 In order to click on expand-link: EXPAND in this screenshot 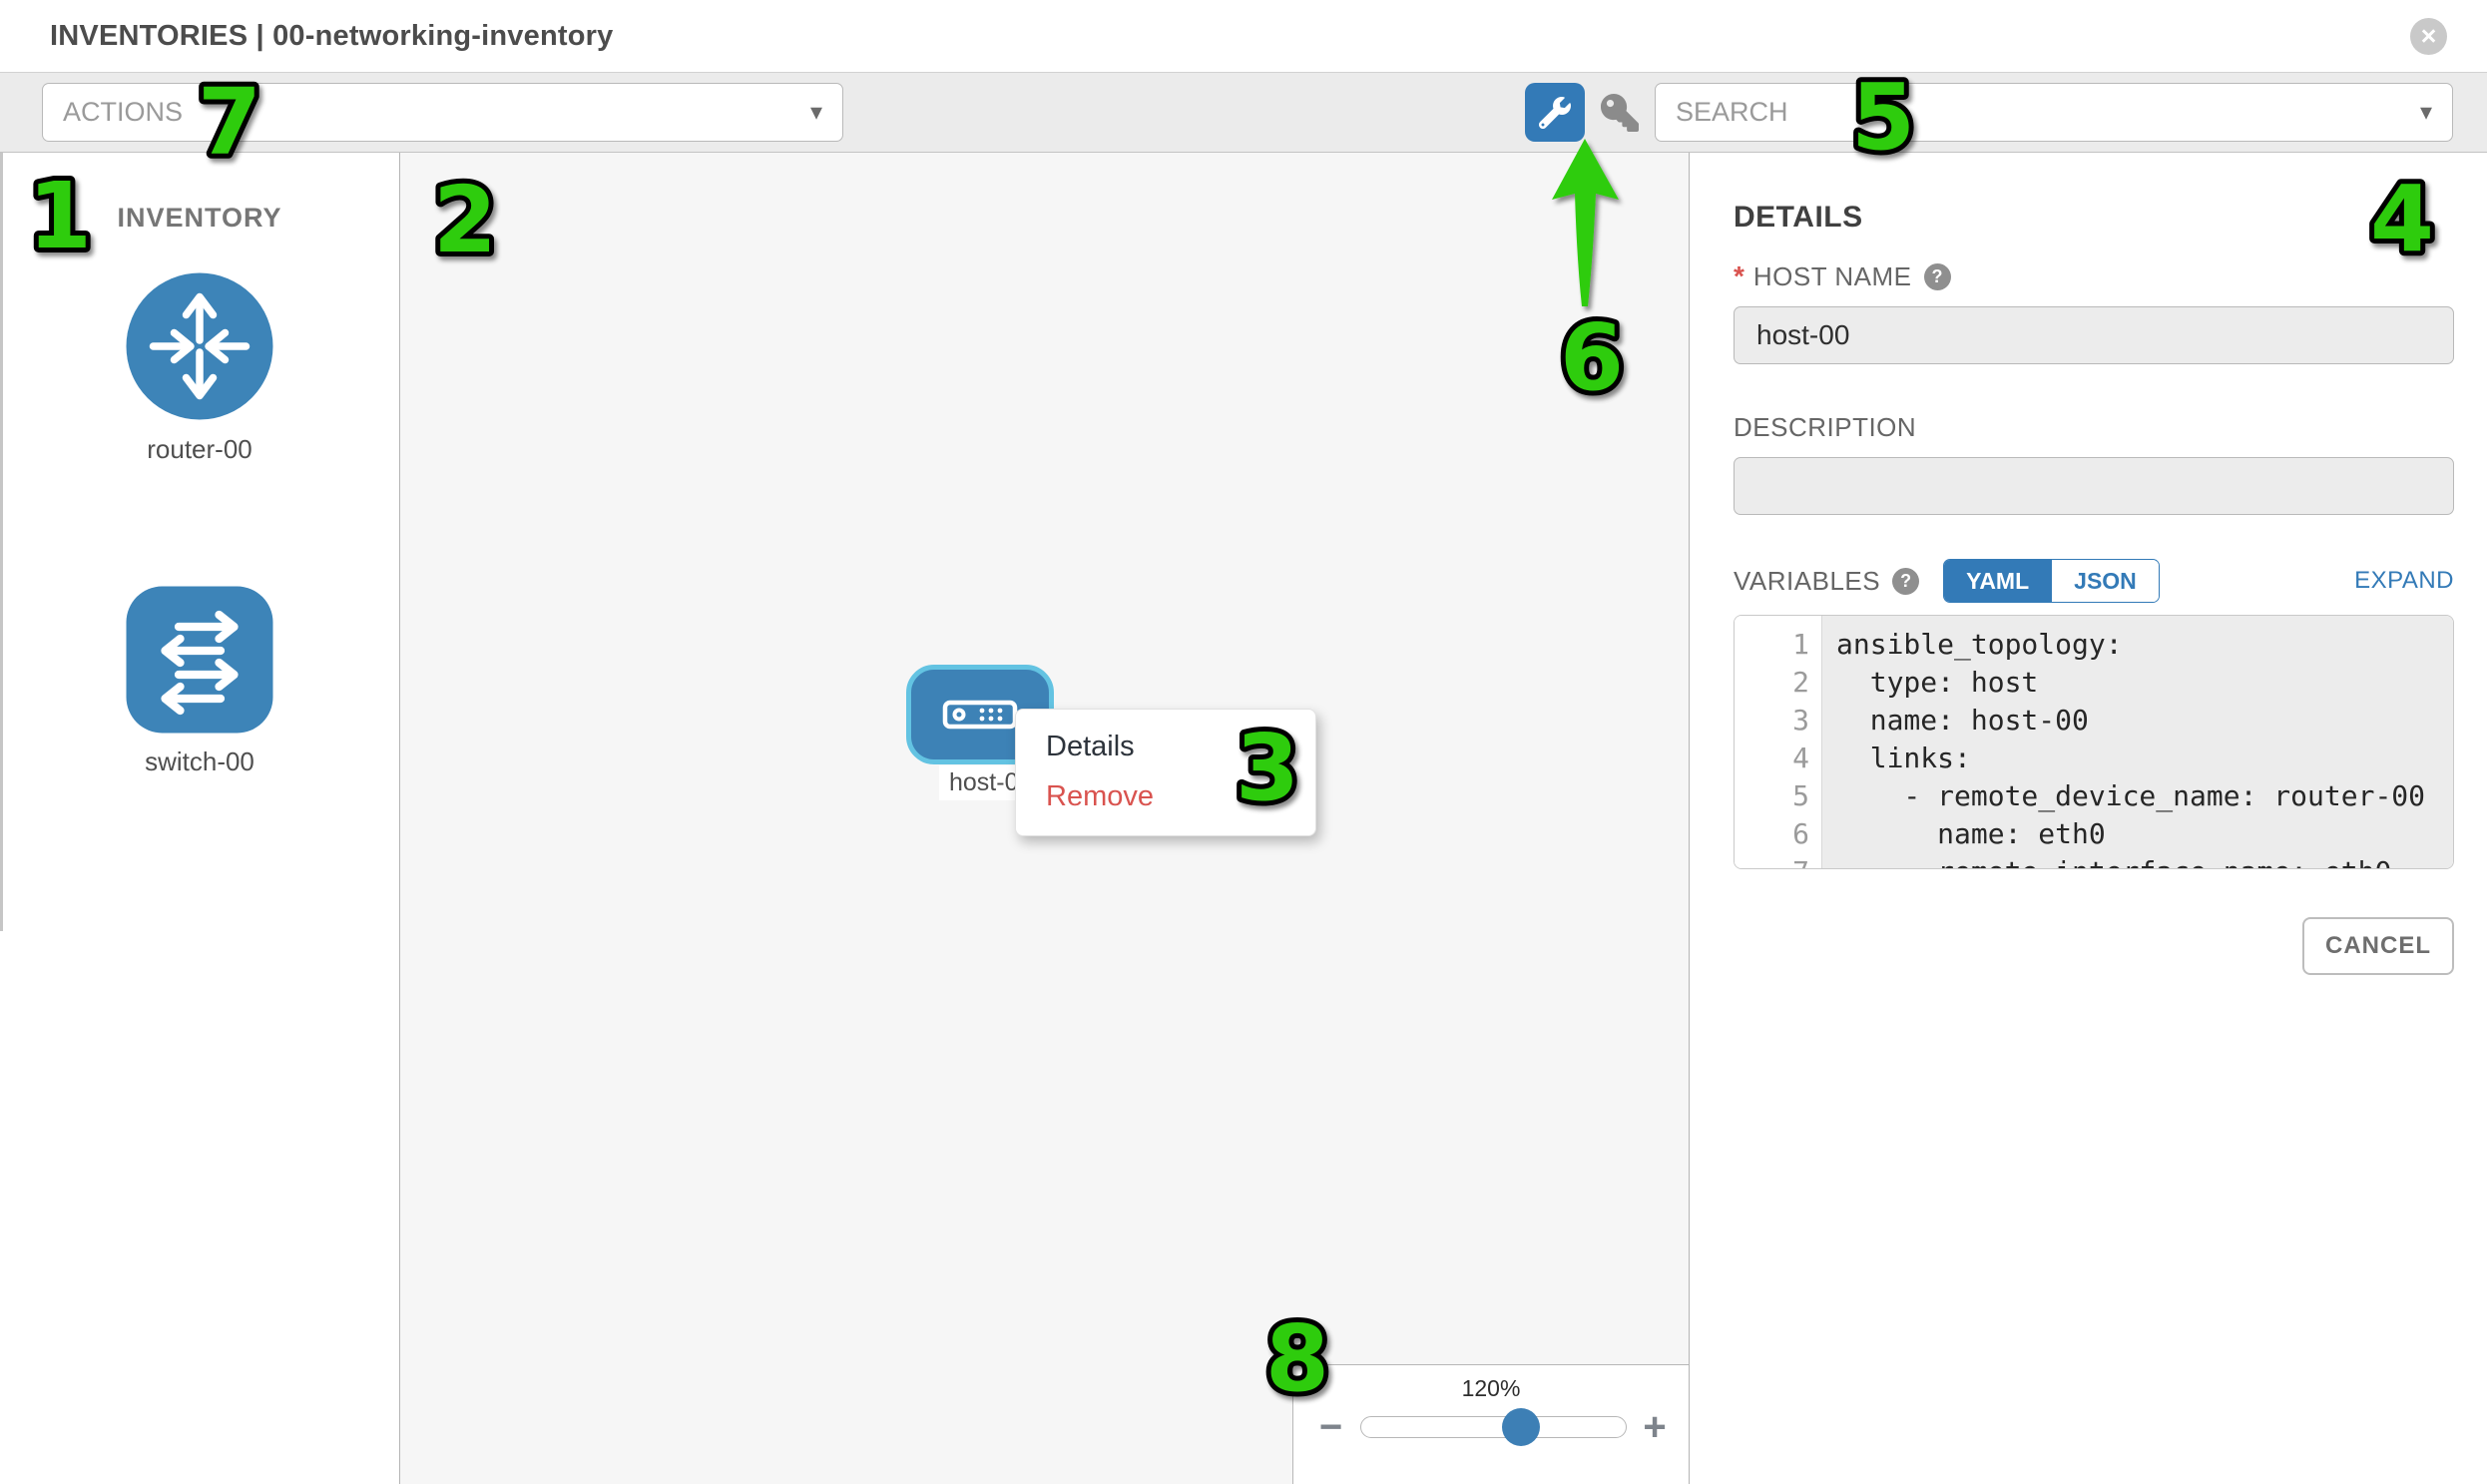, I will do `click(2404, 580)`.